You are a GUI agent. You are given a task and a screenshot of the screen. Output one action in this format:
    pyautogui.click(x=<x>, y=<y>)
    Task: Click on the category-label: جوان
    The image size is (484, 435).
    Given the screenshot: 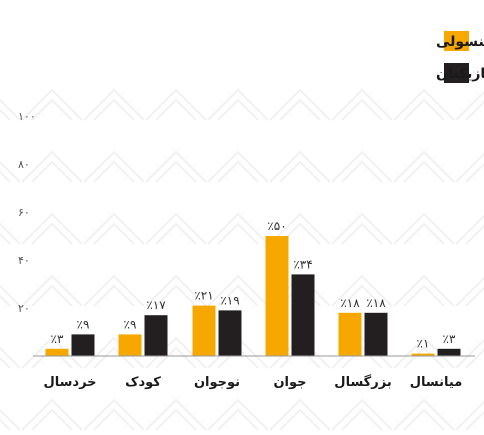 What is the action you would take?
    pyautogui.click(x=289, y=382)
    